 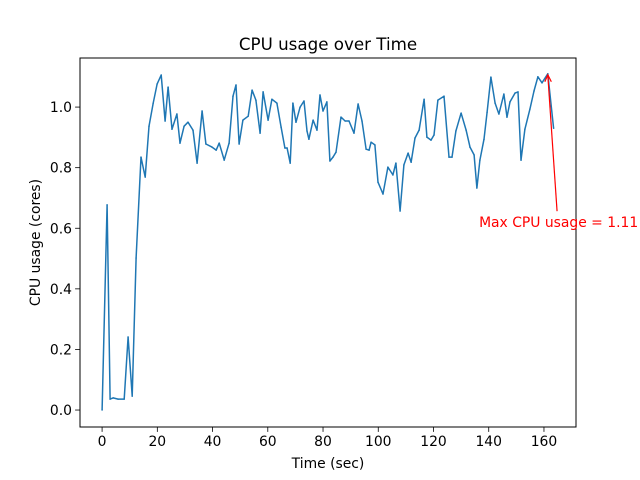 I want to click on annotation-arrow, so click(x=552, y=143).